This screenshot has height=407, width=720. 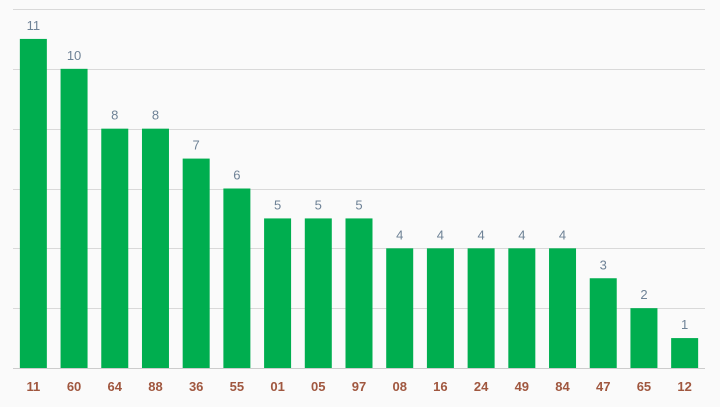 What do you see at coordinates (34, 25) in the screenshot?
I see `data-label: 11` at bounding box center [34, 25].